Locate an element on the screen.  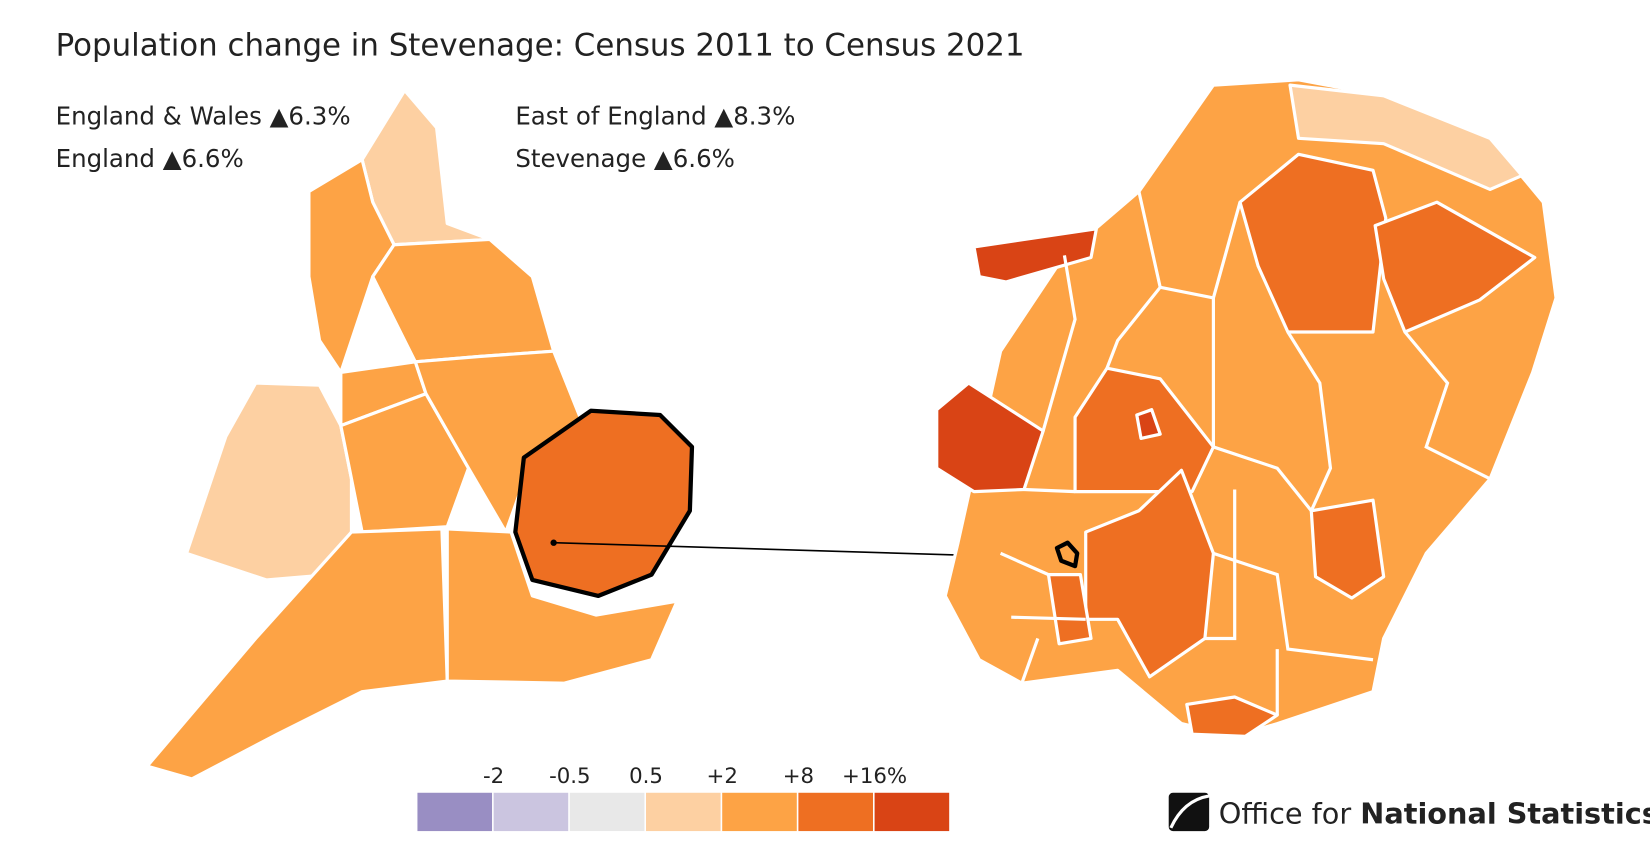
logo-text-regular: Office for is located at coordinates (1285, 814).